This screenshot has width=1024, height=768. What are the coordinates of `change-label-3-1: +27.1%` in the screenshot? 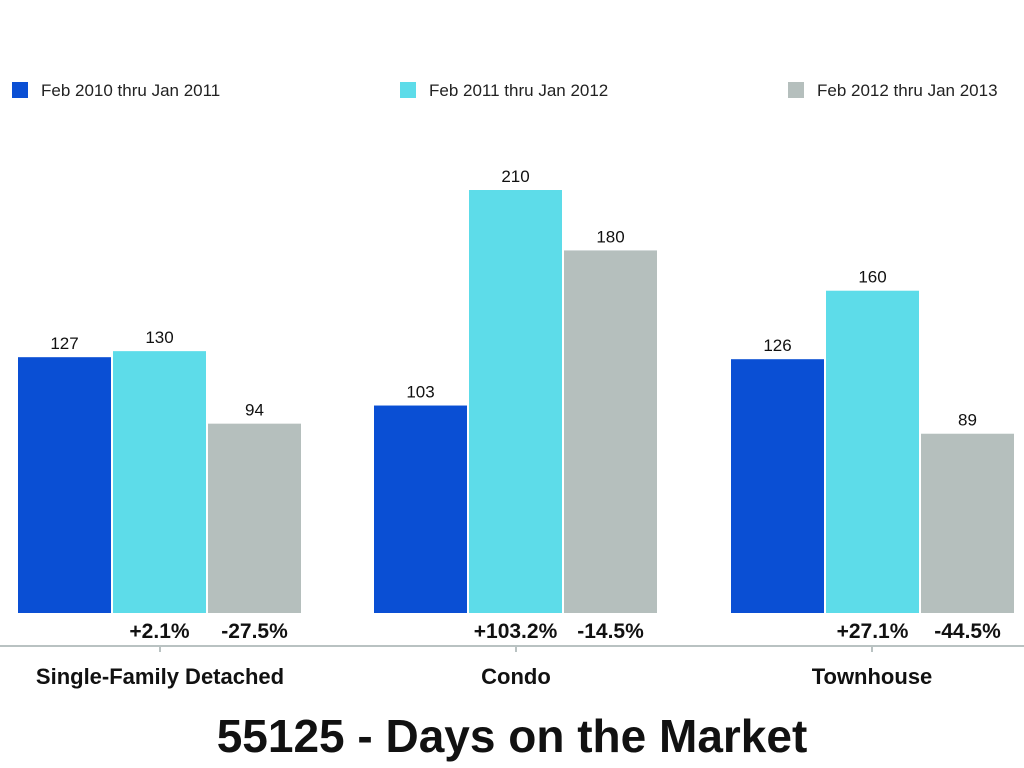 It's located at (873, 631).